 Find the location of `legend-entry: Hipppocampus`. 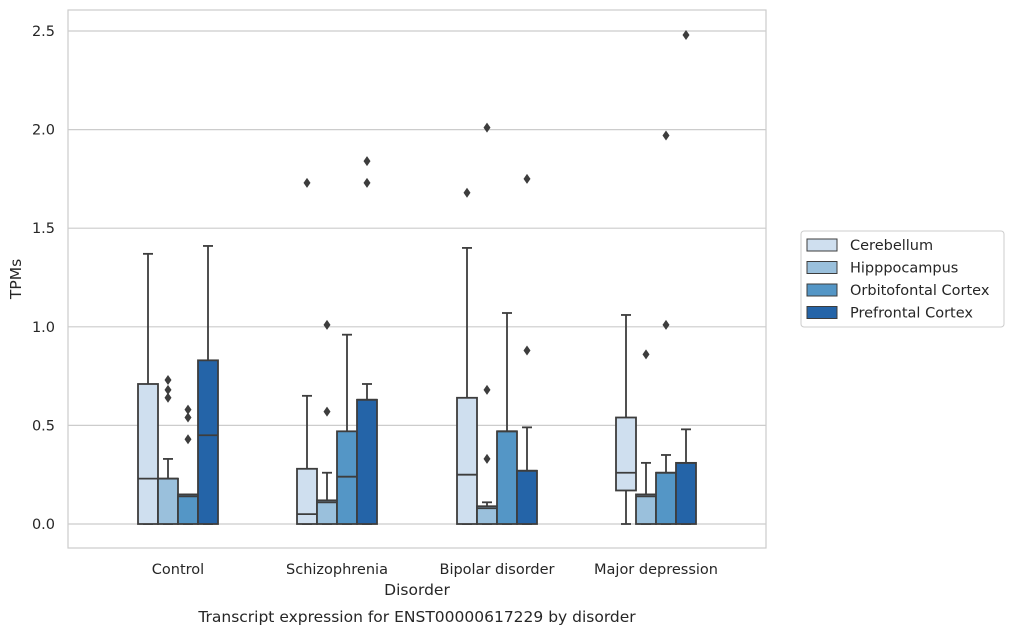

legend-entry: Hipppocampus is located at coordinates (904, 269).